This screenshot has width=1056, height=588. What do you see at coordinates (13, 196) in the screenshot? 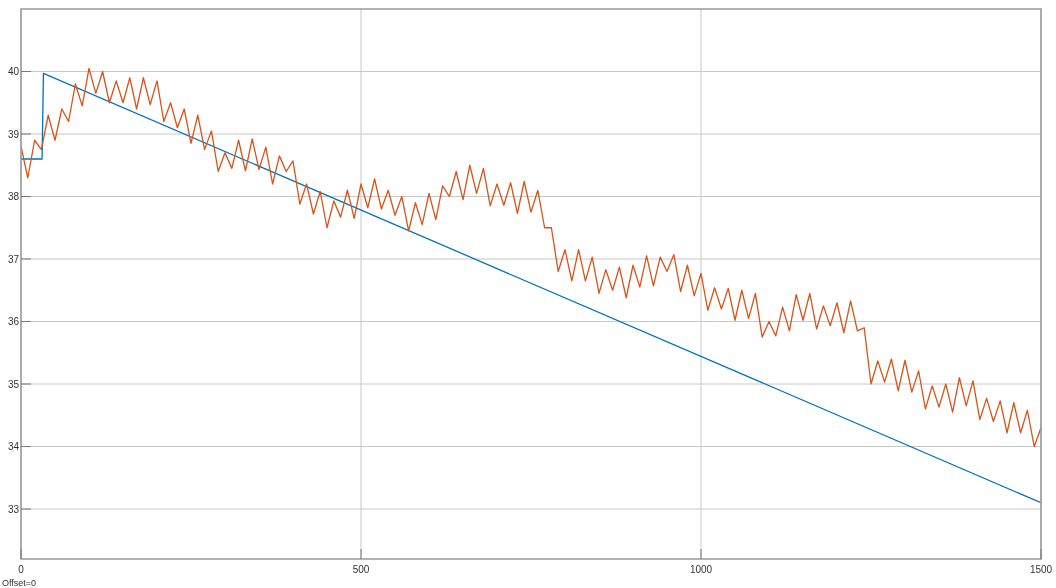
I see `y-tick-label: 38` at bounding box center [13, 196].